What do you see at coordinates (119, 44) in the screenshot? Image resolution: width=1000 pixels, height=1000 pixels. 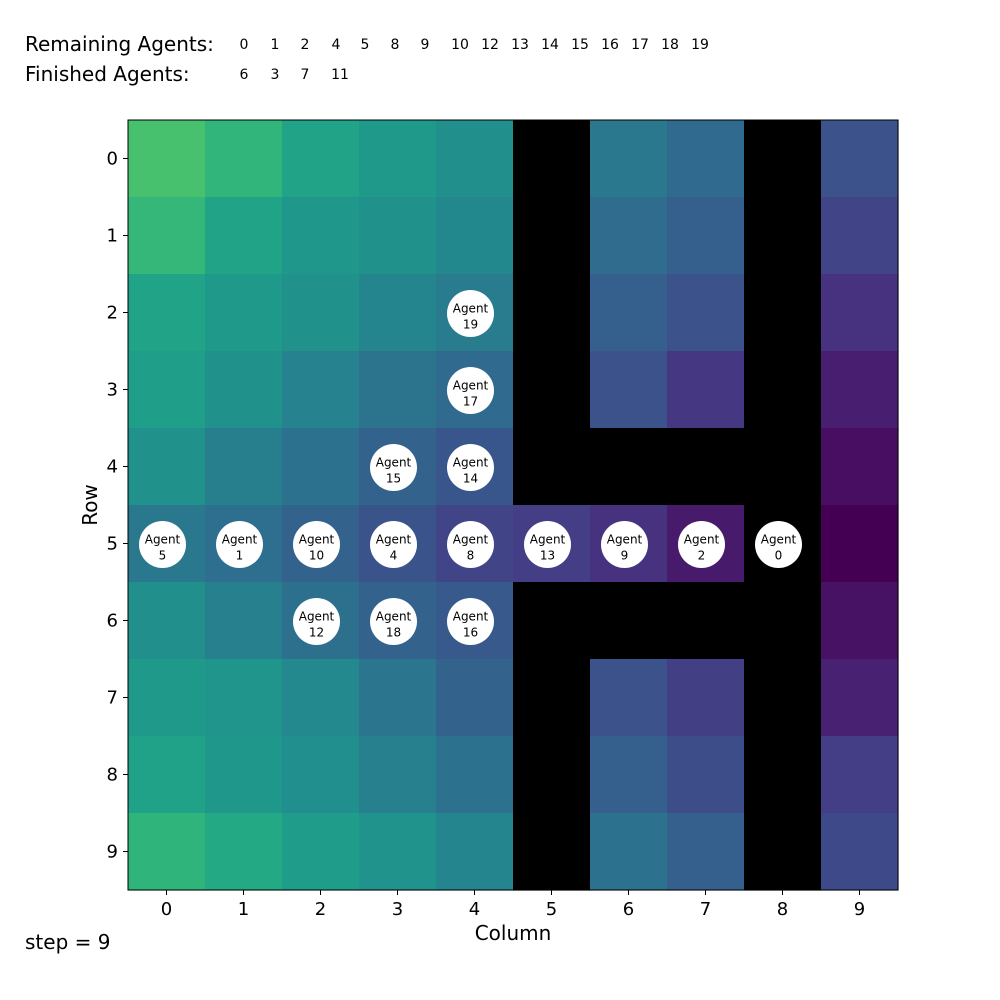 I see `remaining-agents-label: Remaining Agents:` at bounding box center [119, 44].